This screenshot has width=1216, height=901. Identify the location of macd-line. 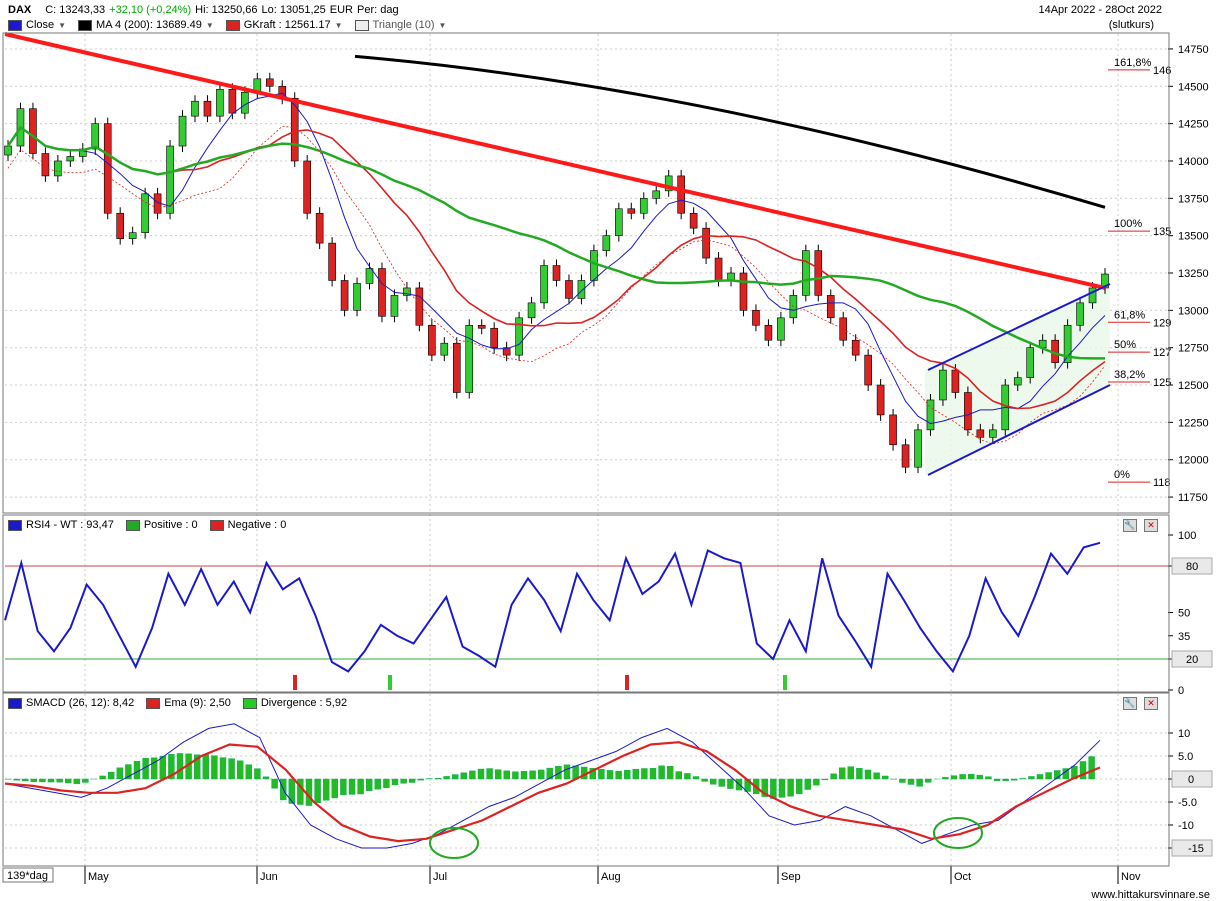
(552, 786).